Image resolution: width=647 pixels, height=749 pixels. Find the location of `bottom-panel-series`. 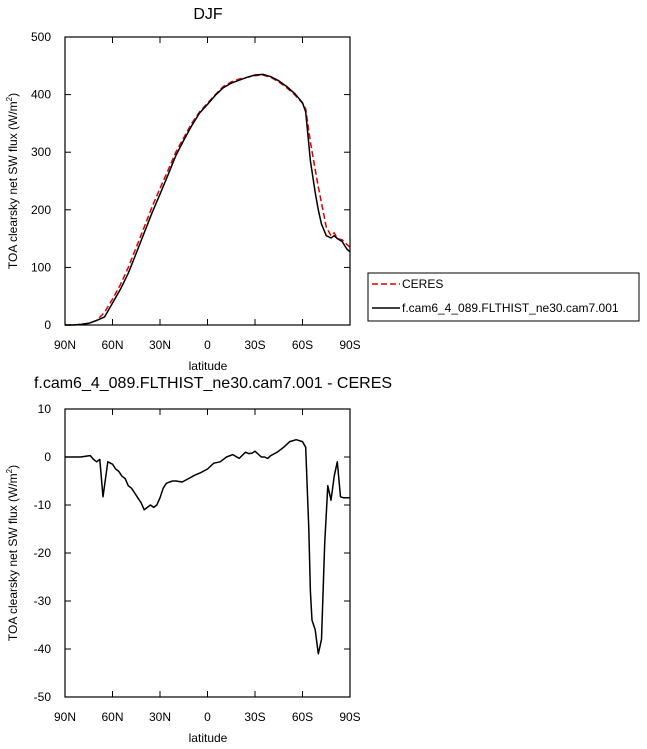

bottom-panel-series is located at coordinates (207, 546).